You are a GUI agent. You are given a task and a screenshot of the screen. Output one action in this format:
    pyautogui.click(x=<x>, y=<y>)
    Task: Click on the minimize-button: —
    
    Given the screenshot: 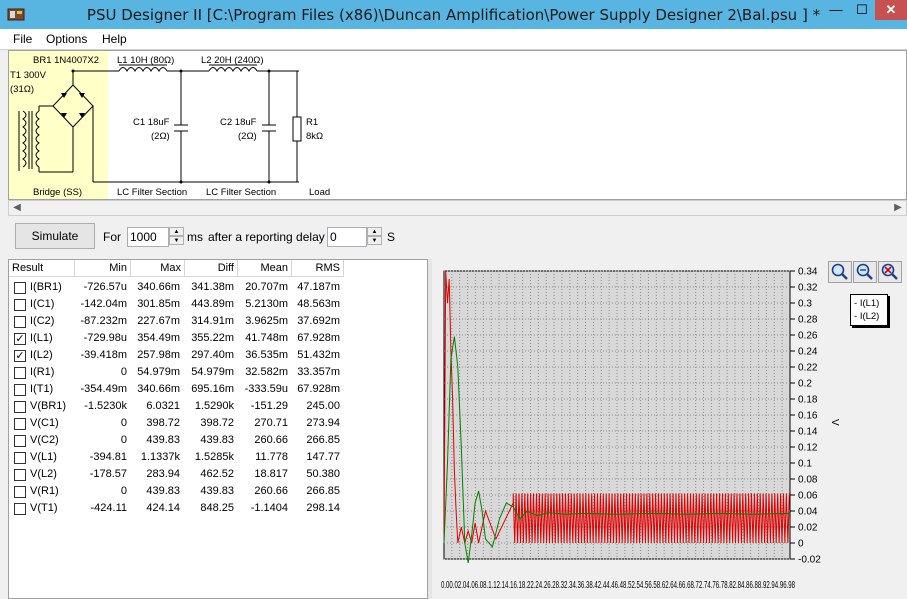 What is the action you would take?
    pyautogui.click(x=836, y=9)
    